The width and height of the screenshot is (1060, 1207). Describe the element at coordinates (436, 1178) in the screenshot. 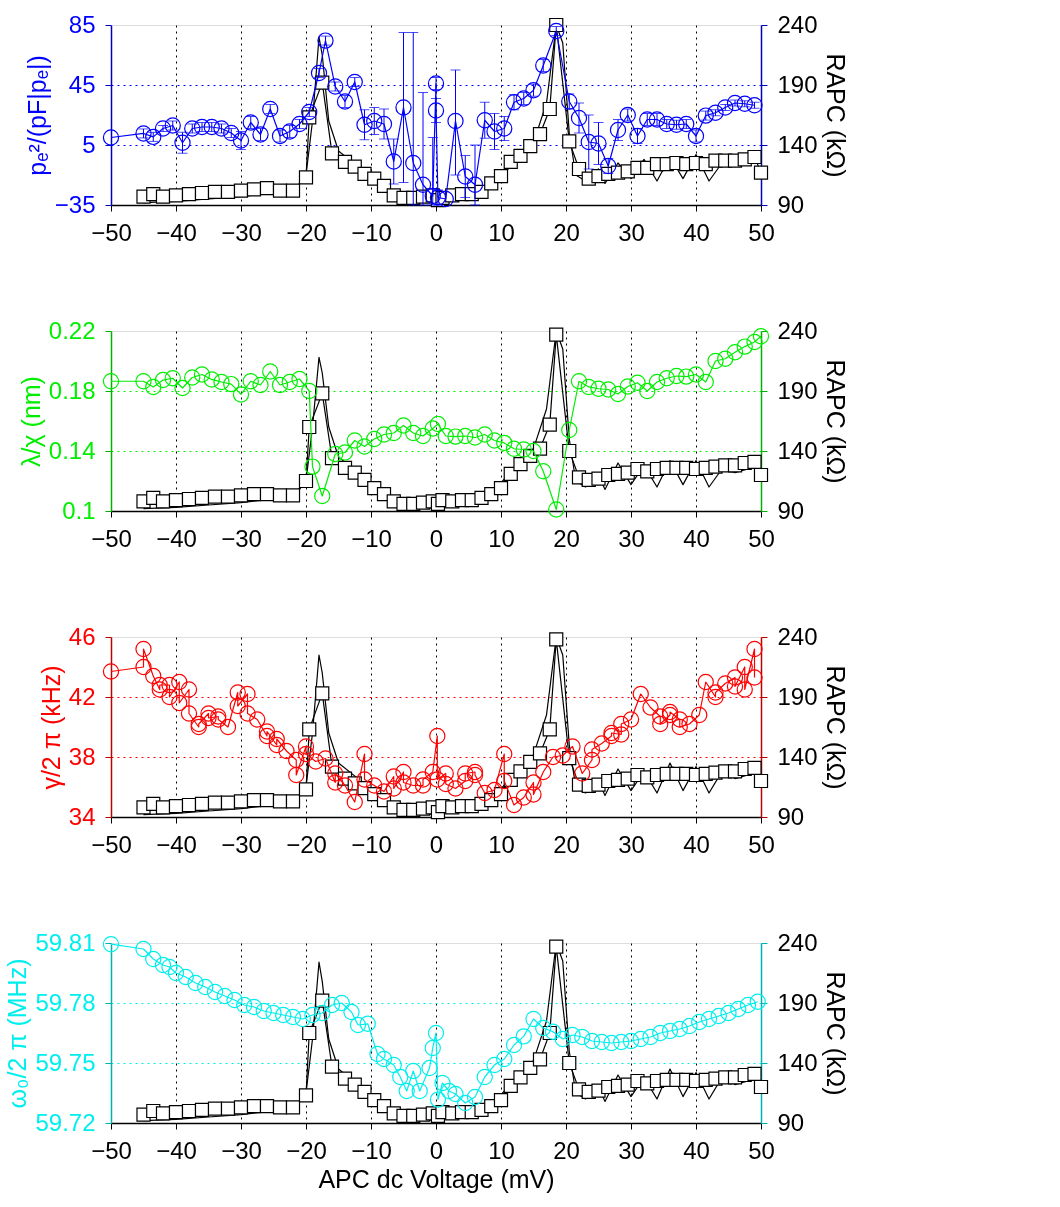

I see `x-axis-title: APC dc Voltage (mV)` at that location.